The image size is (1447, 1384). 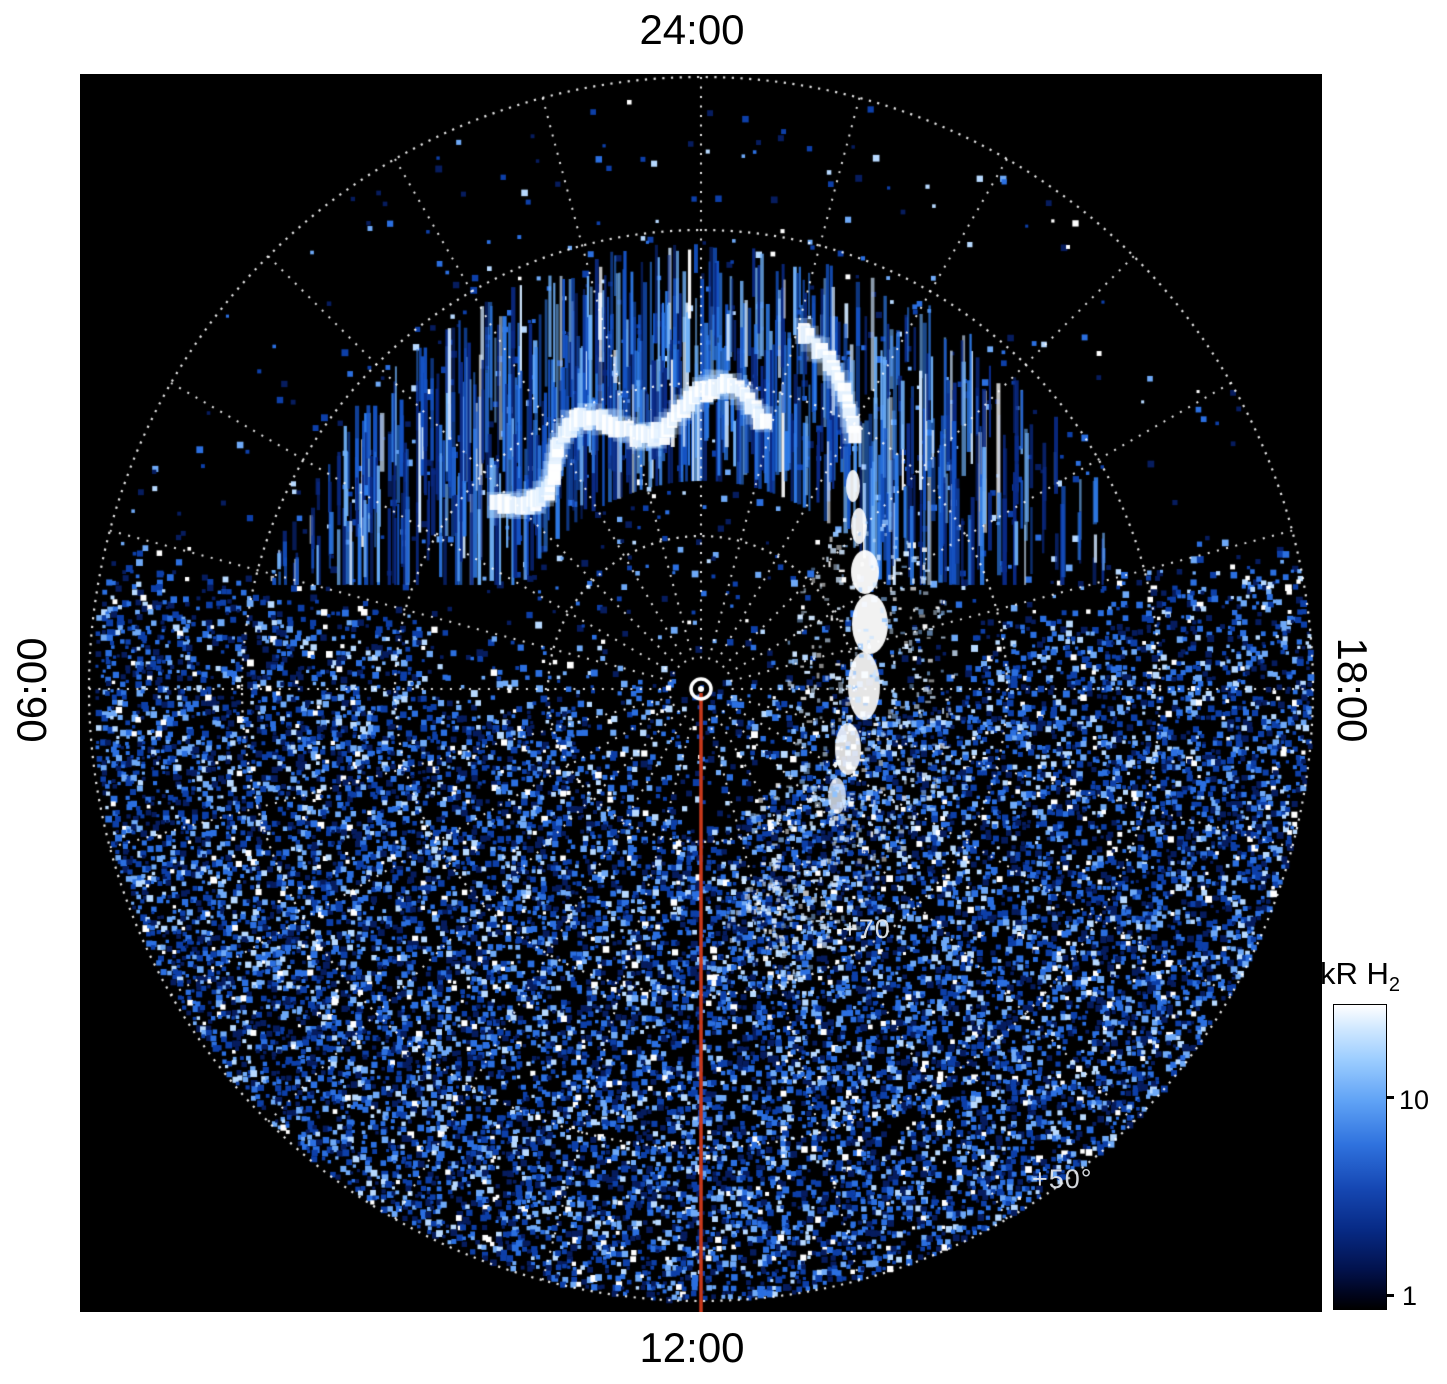 I want to click on latitude-ring-label-50: +50°, so click(x=1062, y=1179).